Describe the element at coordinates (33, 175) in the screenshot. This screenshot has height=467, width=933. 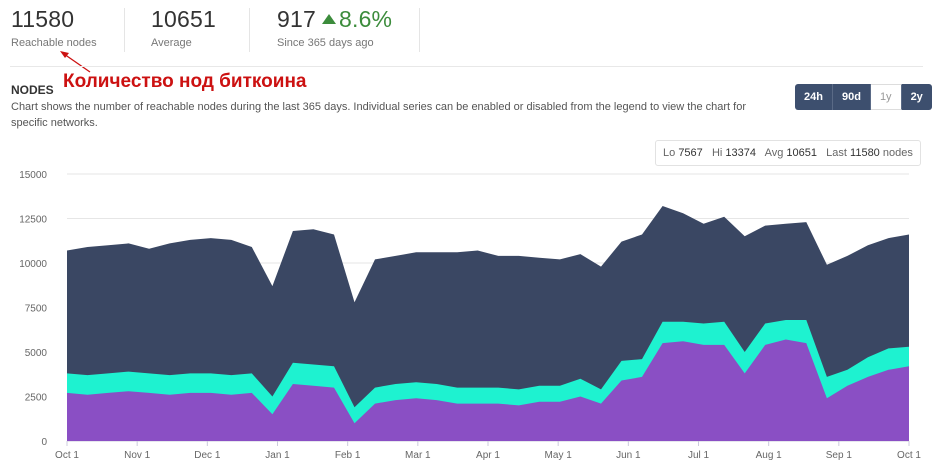
I see `y-tick-label: 15000` at that location.